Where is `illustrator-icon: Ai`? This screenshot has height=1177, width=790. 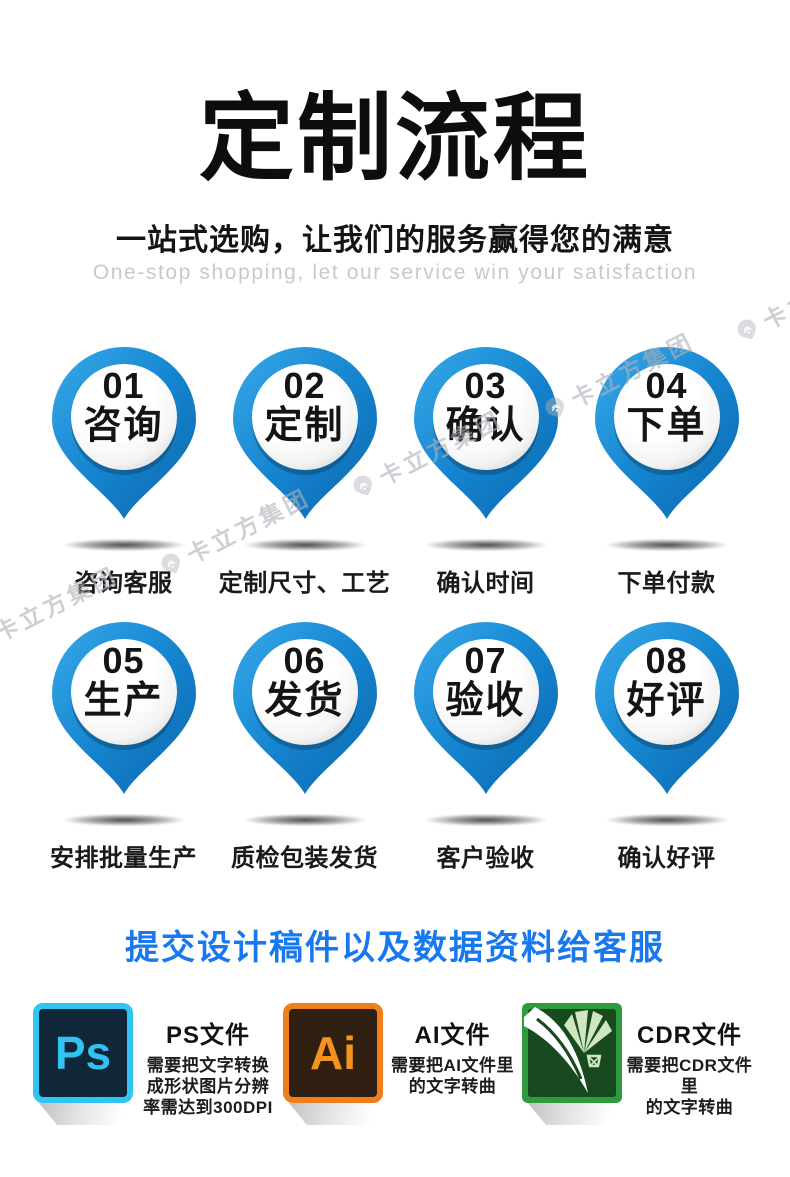 illustrator-icon: Ai is located at coordinates (333, 1053).